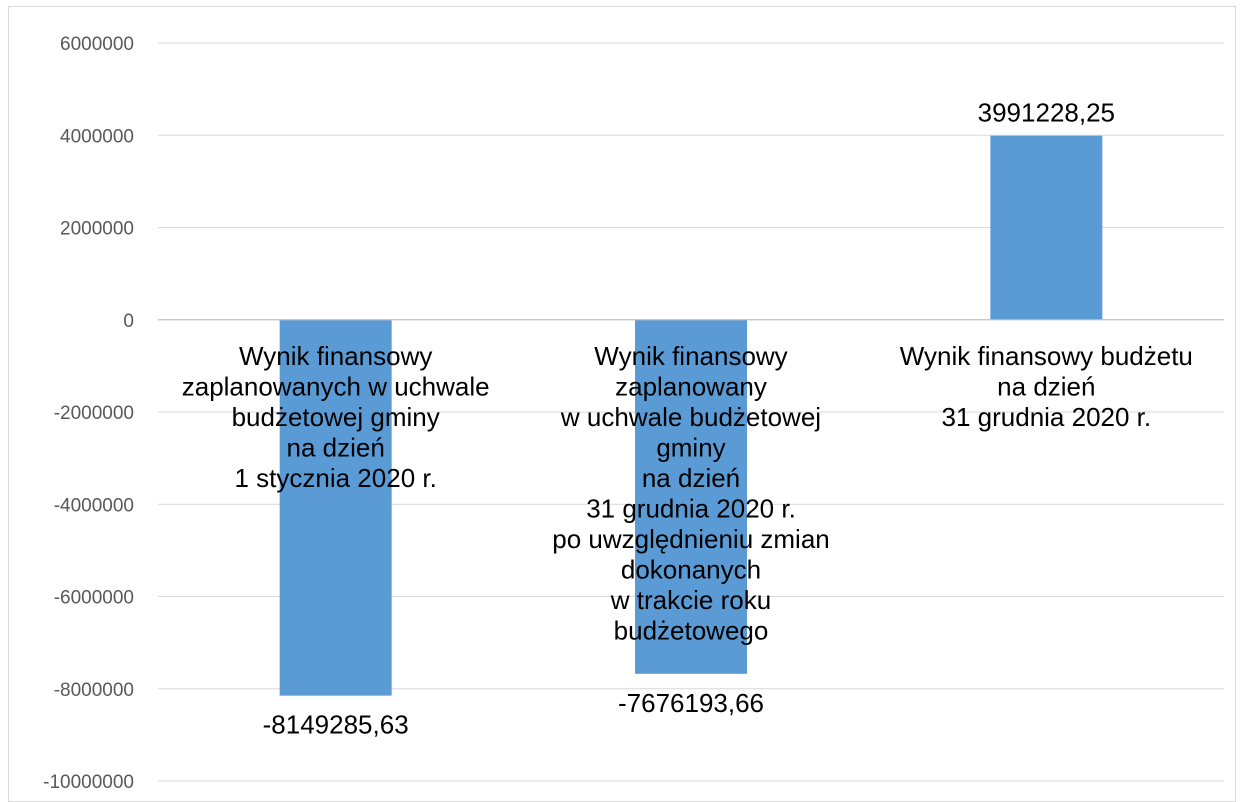 Image resolution: width=1242 pixels, height=802 pixels. I want to click on y-tick-label: -10000000, so click(88, 782).